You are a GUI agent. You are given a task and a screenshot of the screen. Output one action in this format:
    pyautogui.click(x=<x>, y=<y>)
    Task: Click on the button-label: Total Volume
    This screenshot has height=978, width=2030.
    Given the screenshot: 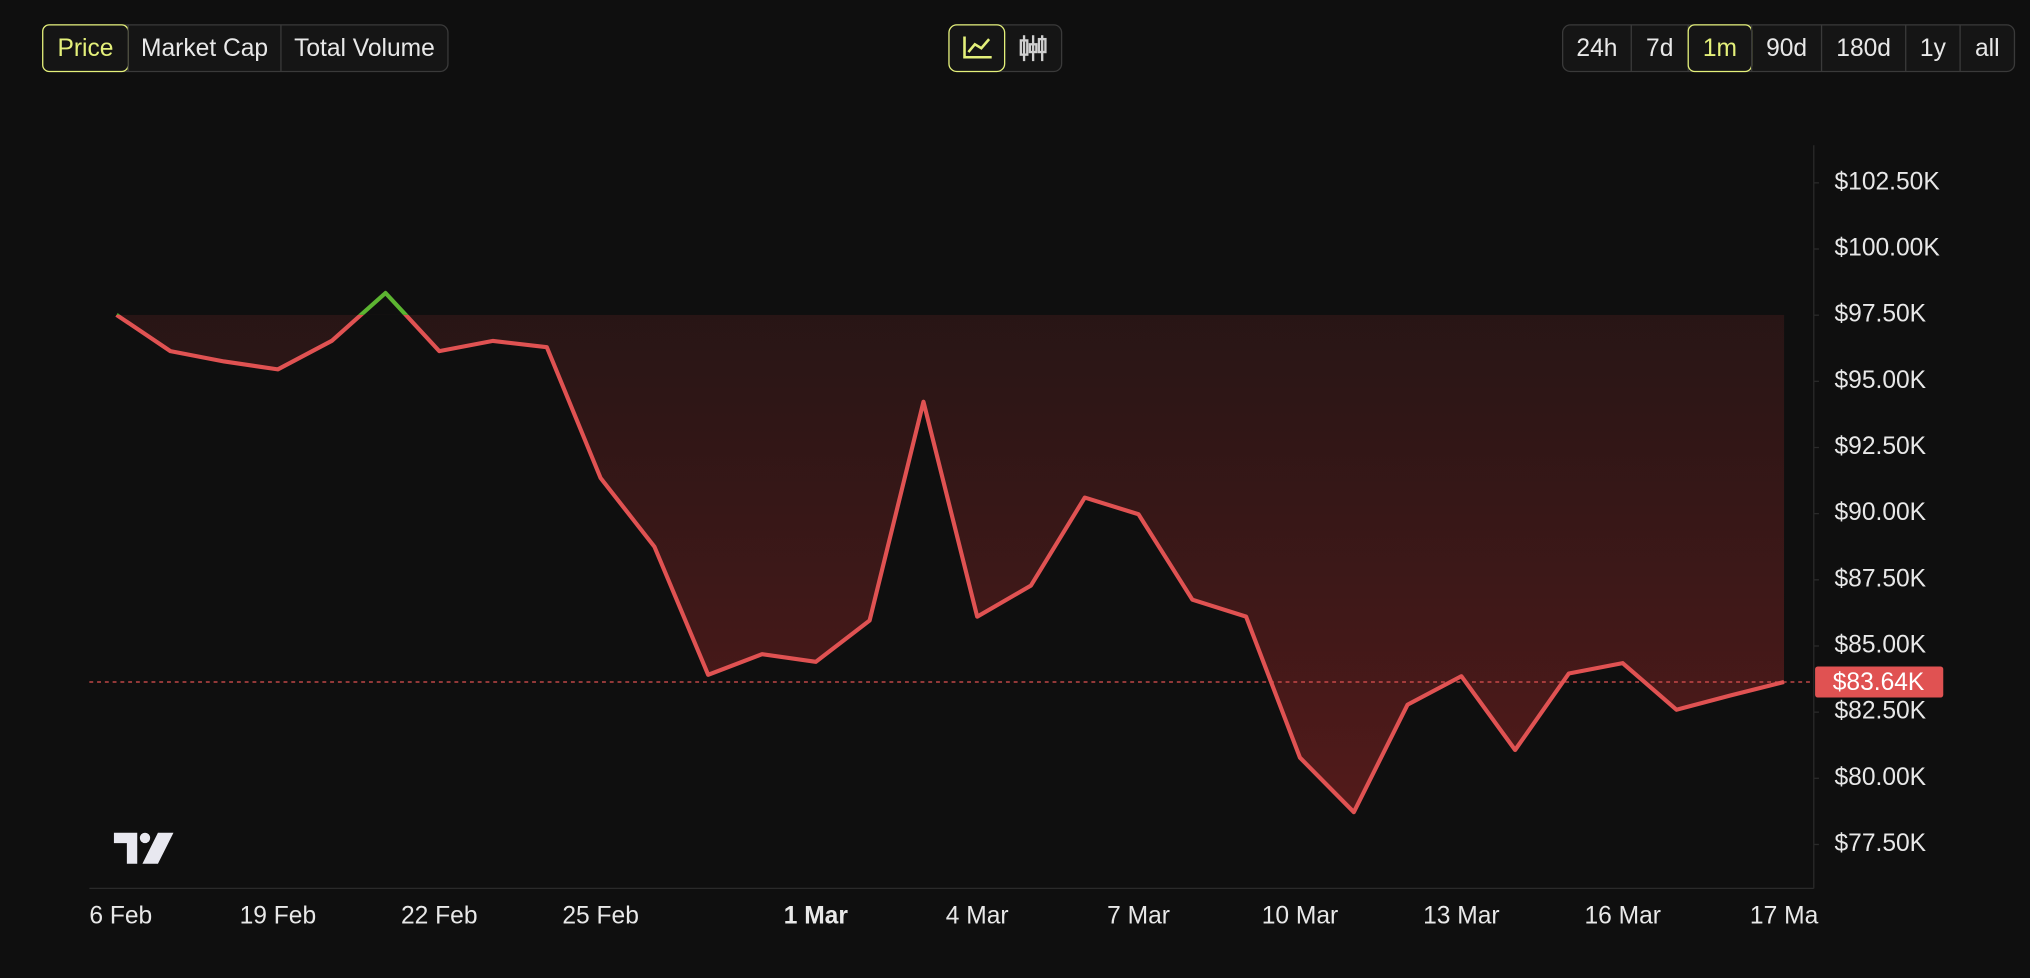 What is the action you would take?
    pyautogui.click(x=364, y=48)
    